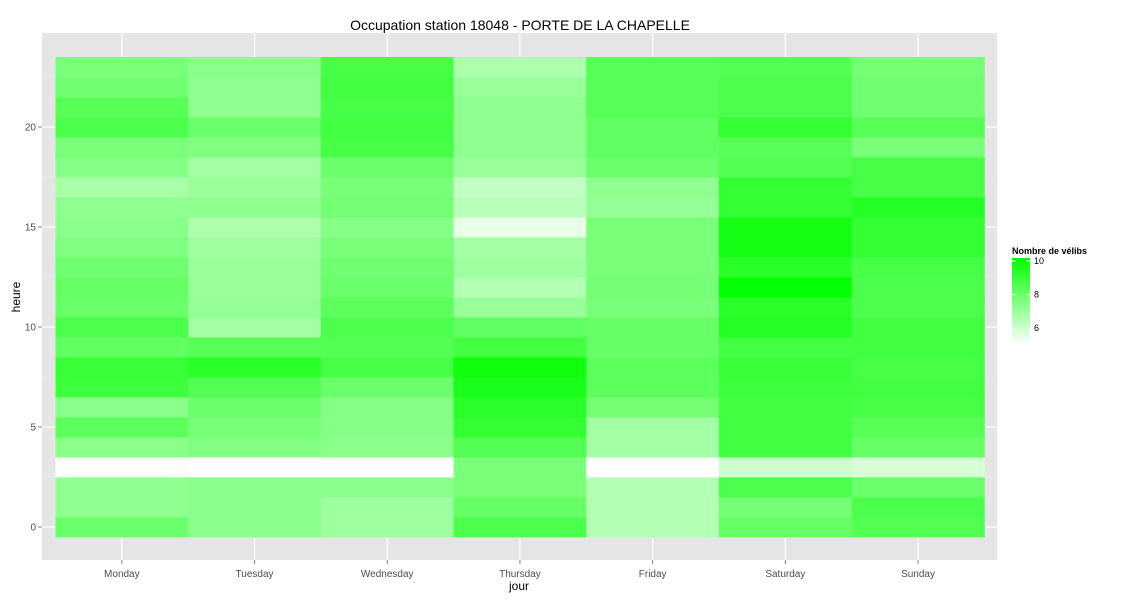  What do you see at coordinates (33, 428) in the screenshot?
I see `y-tick-label: 5` at bounding box center [33, 428].